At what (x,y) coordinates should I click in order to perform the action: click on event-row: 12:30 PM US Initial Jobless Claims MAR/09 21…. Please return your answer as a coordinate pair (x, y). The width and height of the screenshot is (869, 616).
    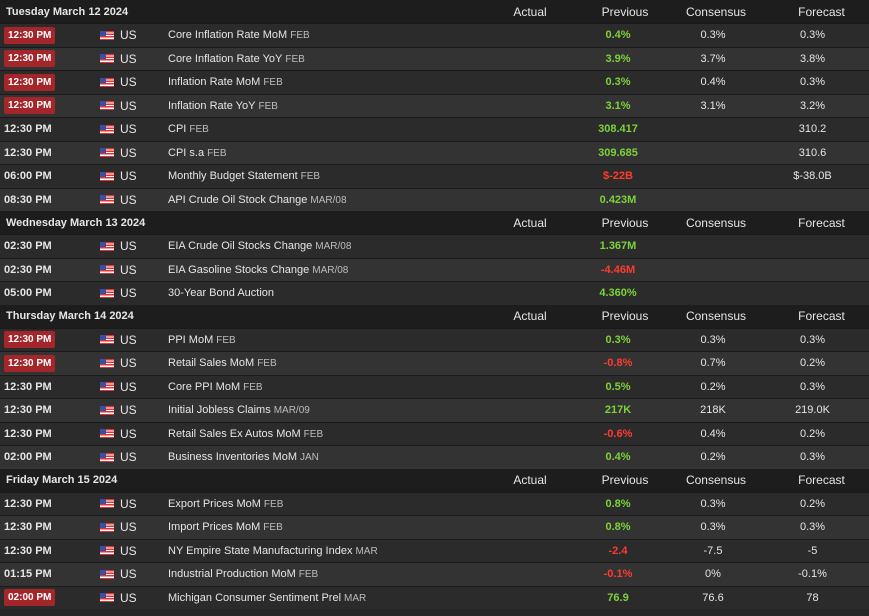
    Looking at the image, I should click on (434, 410).